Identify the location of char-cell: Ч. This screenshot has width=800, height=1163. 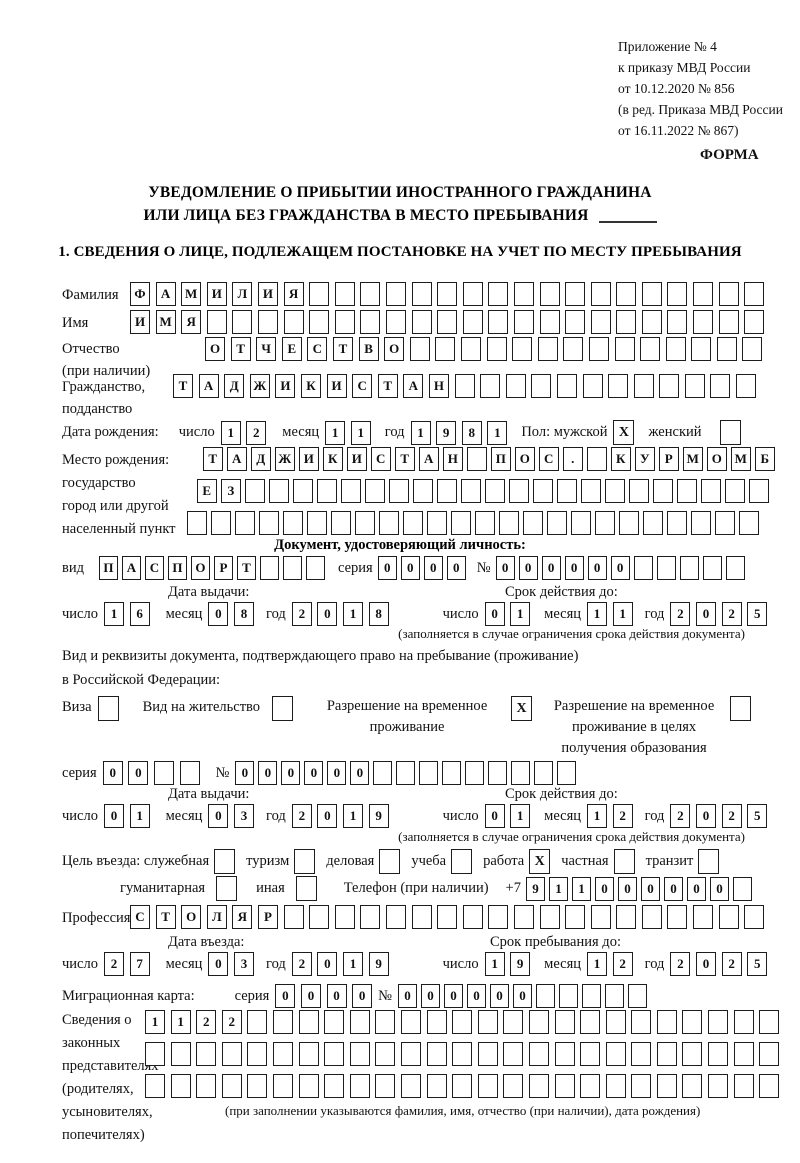
(266, 349).